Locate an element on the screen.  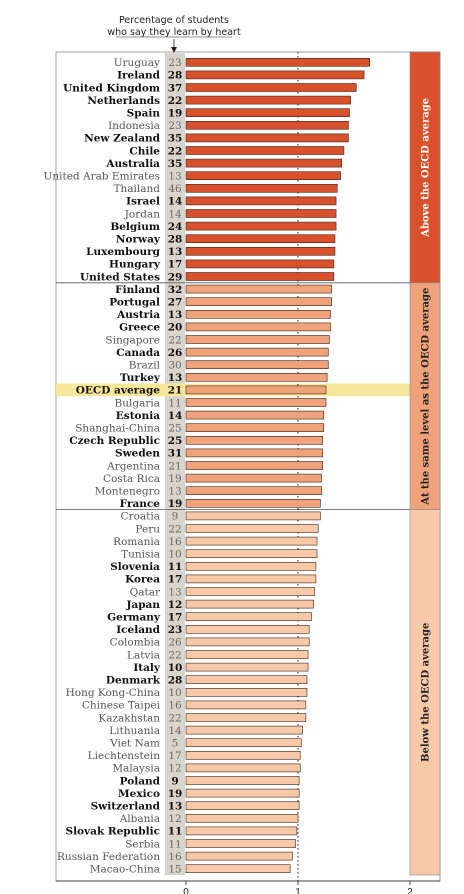
header-line-1: Percentage of students is located at coordinates (174, 20).